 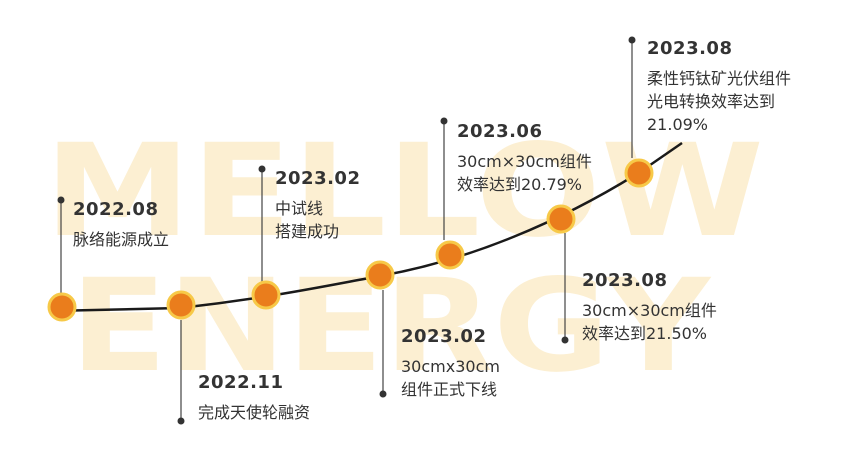 I want to click on milestone-desc-line: 柔性钙钛矿光伏组件, so click(x=719, y=78).